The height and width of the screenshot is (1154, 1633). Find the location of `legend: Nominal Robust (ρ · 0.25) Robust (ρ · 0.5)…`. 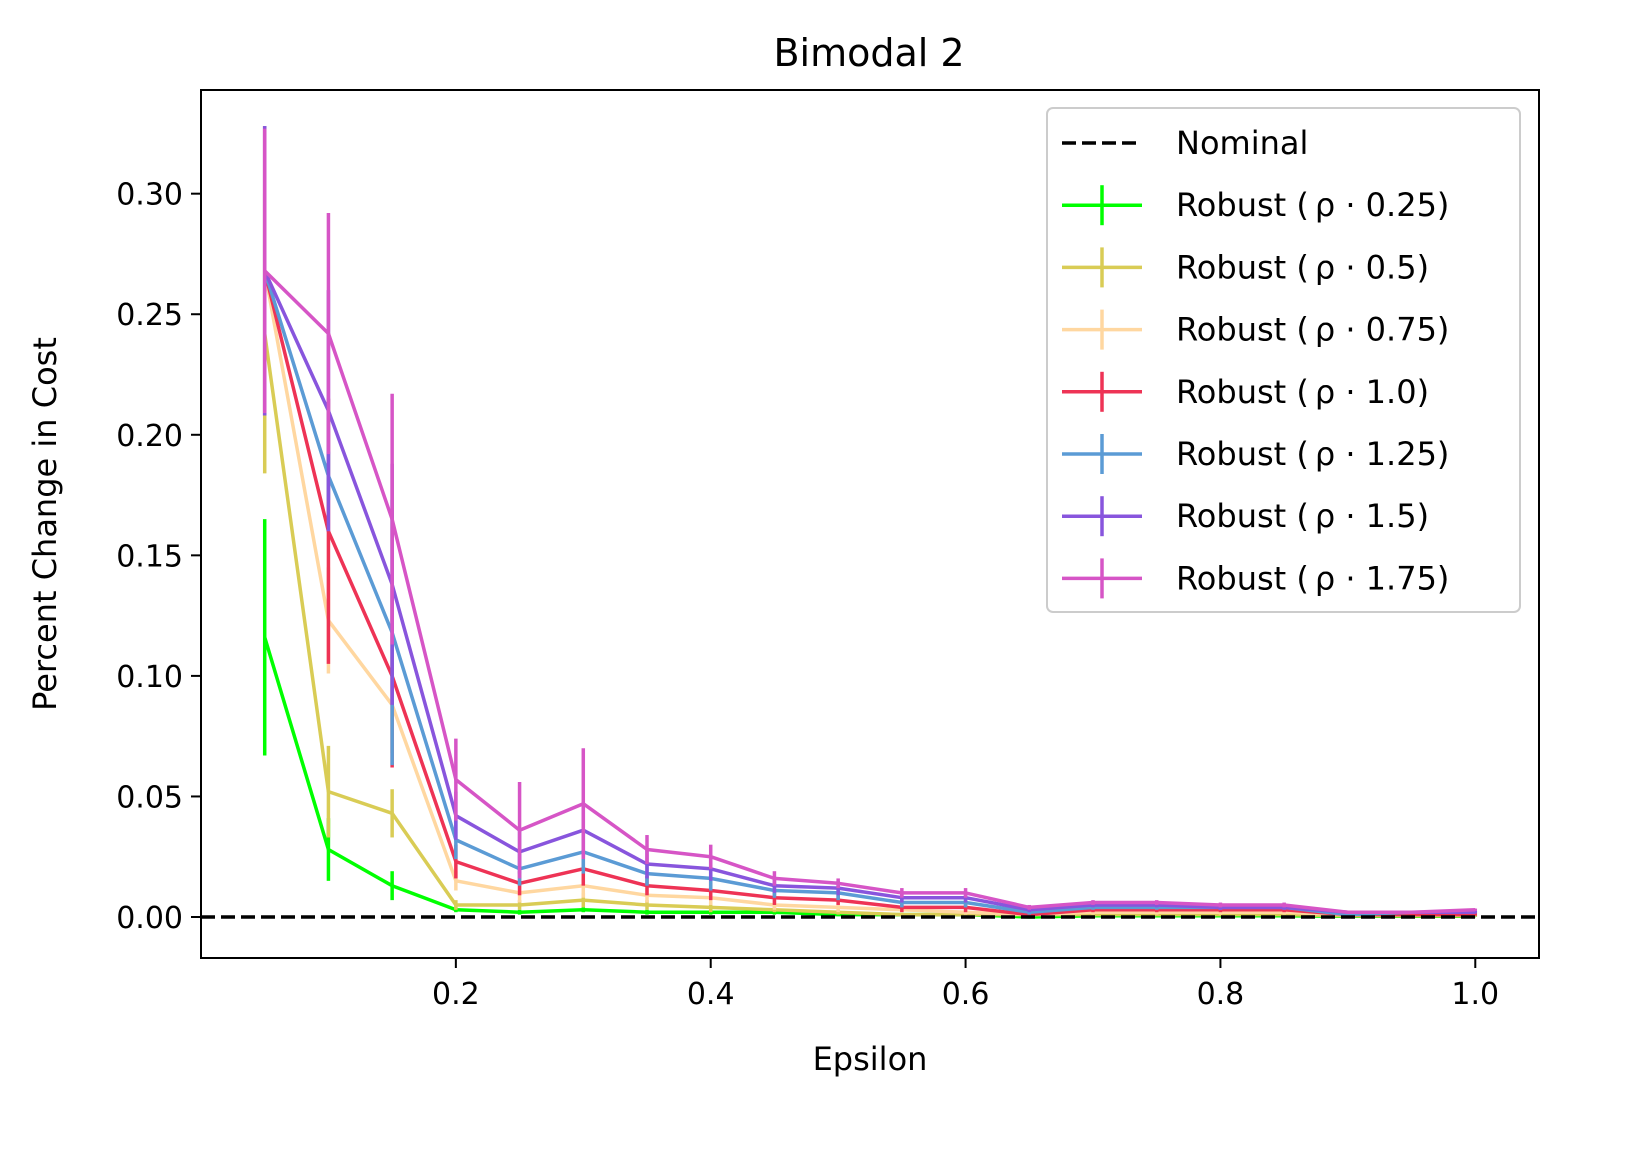

legend: Nominal Robust (ρ · 0.25) Robust (ρ · 0.5)… is located at coordinates (1283, 360).